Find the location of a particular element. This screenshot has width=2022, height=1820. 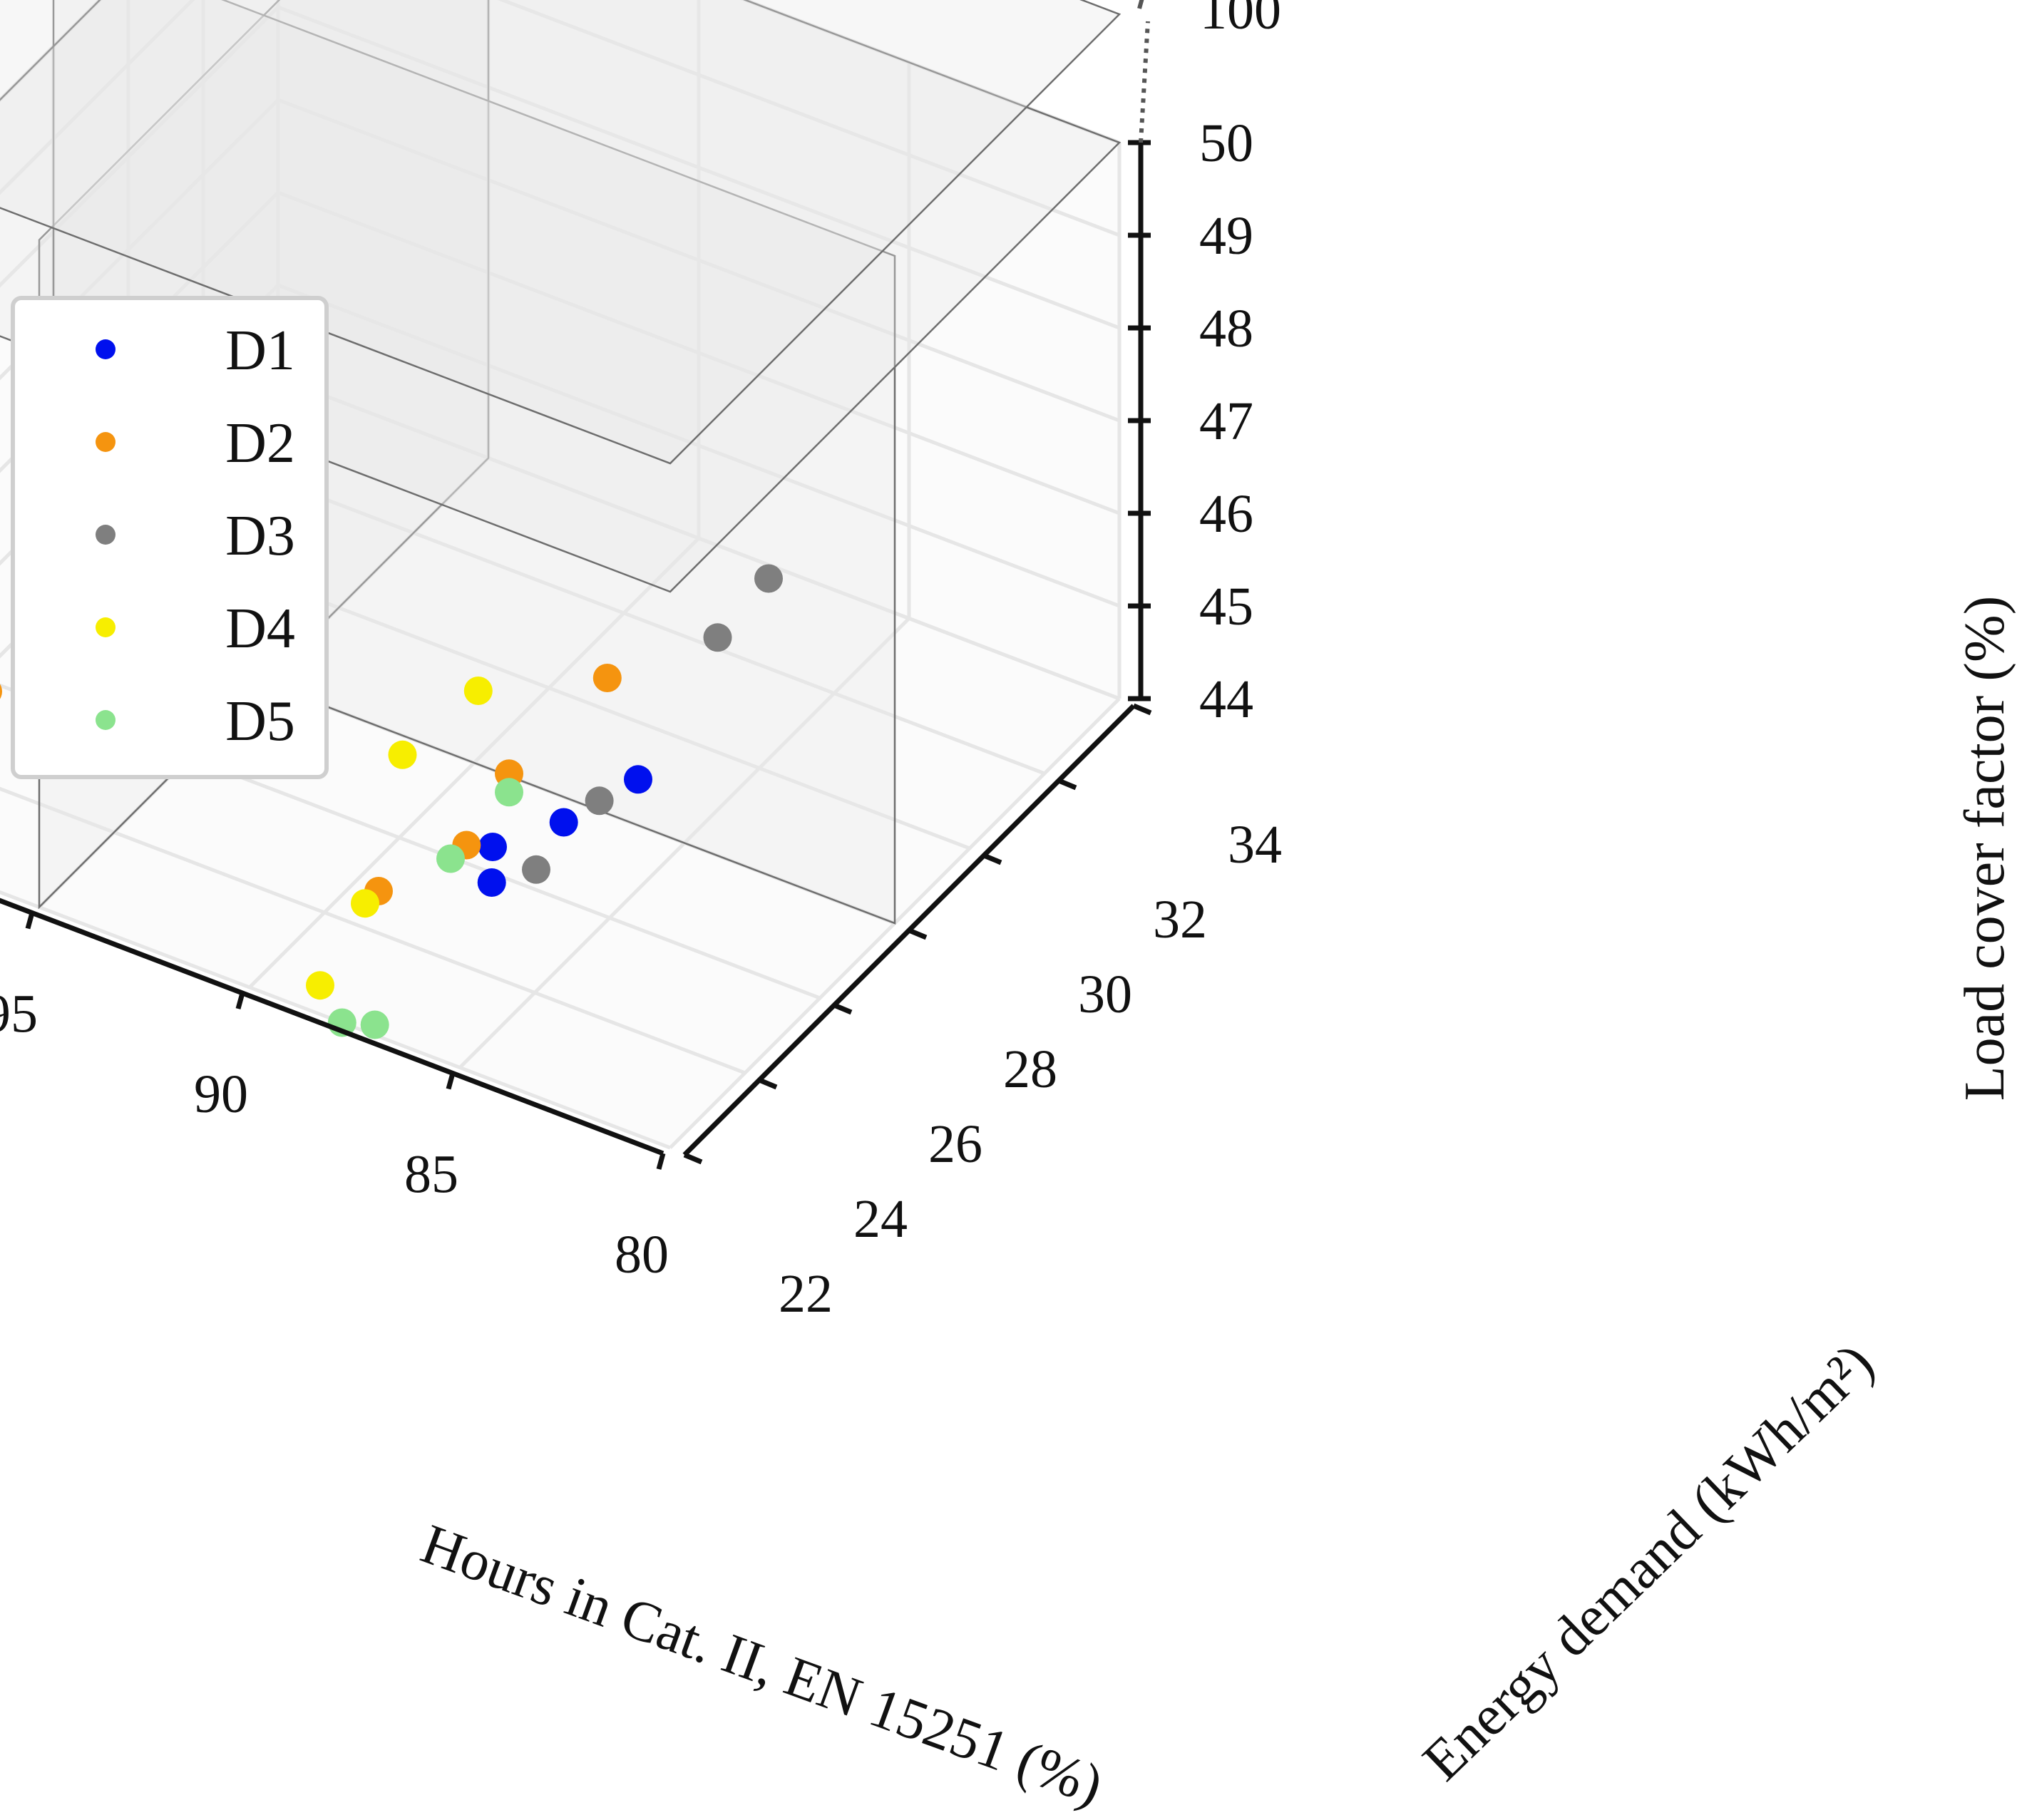

plane-load-cover-top is located at coordinates (561, 232).